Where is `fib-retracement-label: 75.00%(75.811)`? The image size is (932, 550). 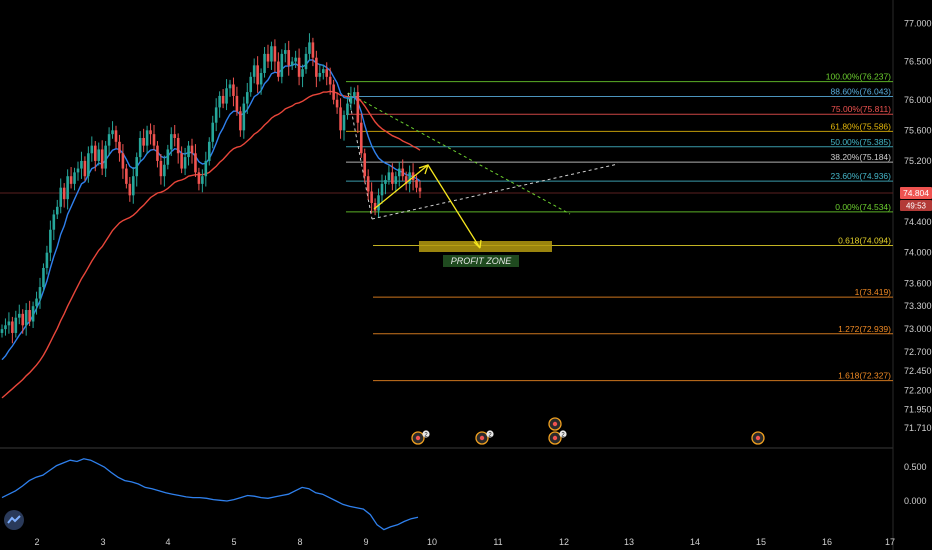
fib-retracement-label: 75.00%(75.811) is located at coordinates (861, 109).